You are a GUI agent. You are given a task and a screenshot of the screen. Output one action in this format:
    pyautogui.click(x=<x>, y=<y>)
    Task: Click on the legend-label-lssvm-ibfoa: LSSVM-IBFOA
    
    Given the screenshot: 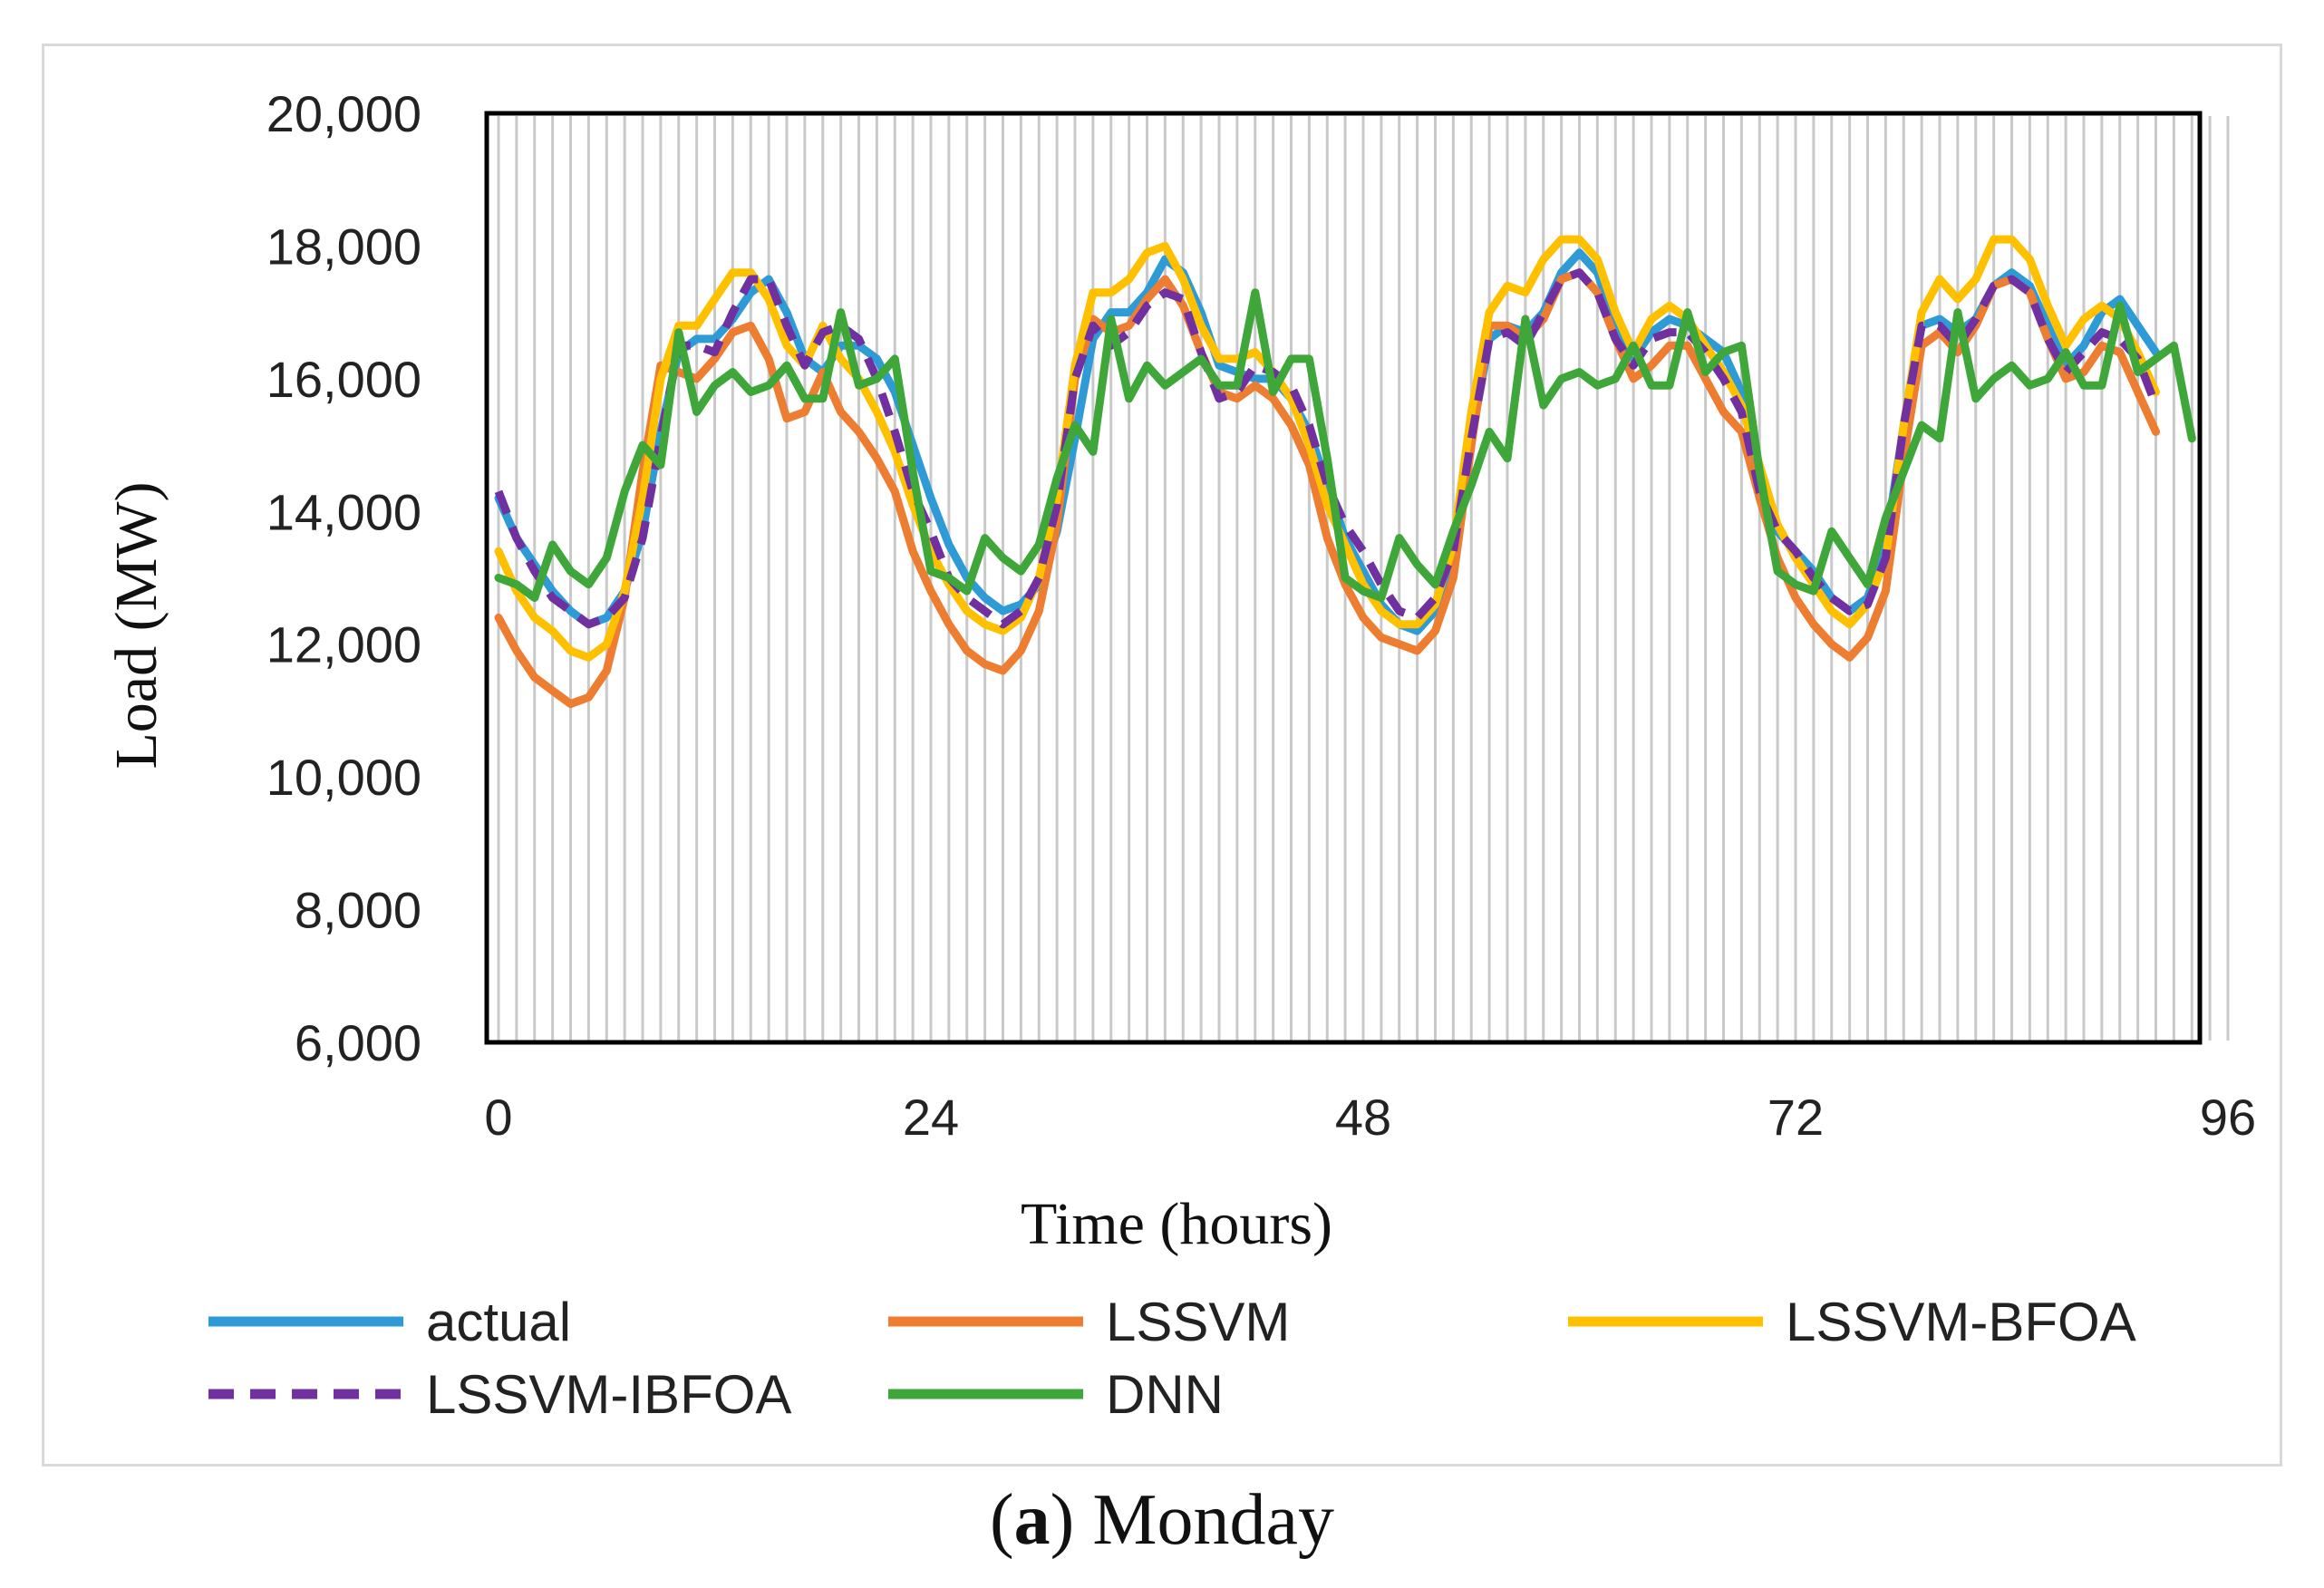 What is the action you would take?
    pyautogui.click(x=608, y=1394)
    